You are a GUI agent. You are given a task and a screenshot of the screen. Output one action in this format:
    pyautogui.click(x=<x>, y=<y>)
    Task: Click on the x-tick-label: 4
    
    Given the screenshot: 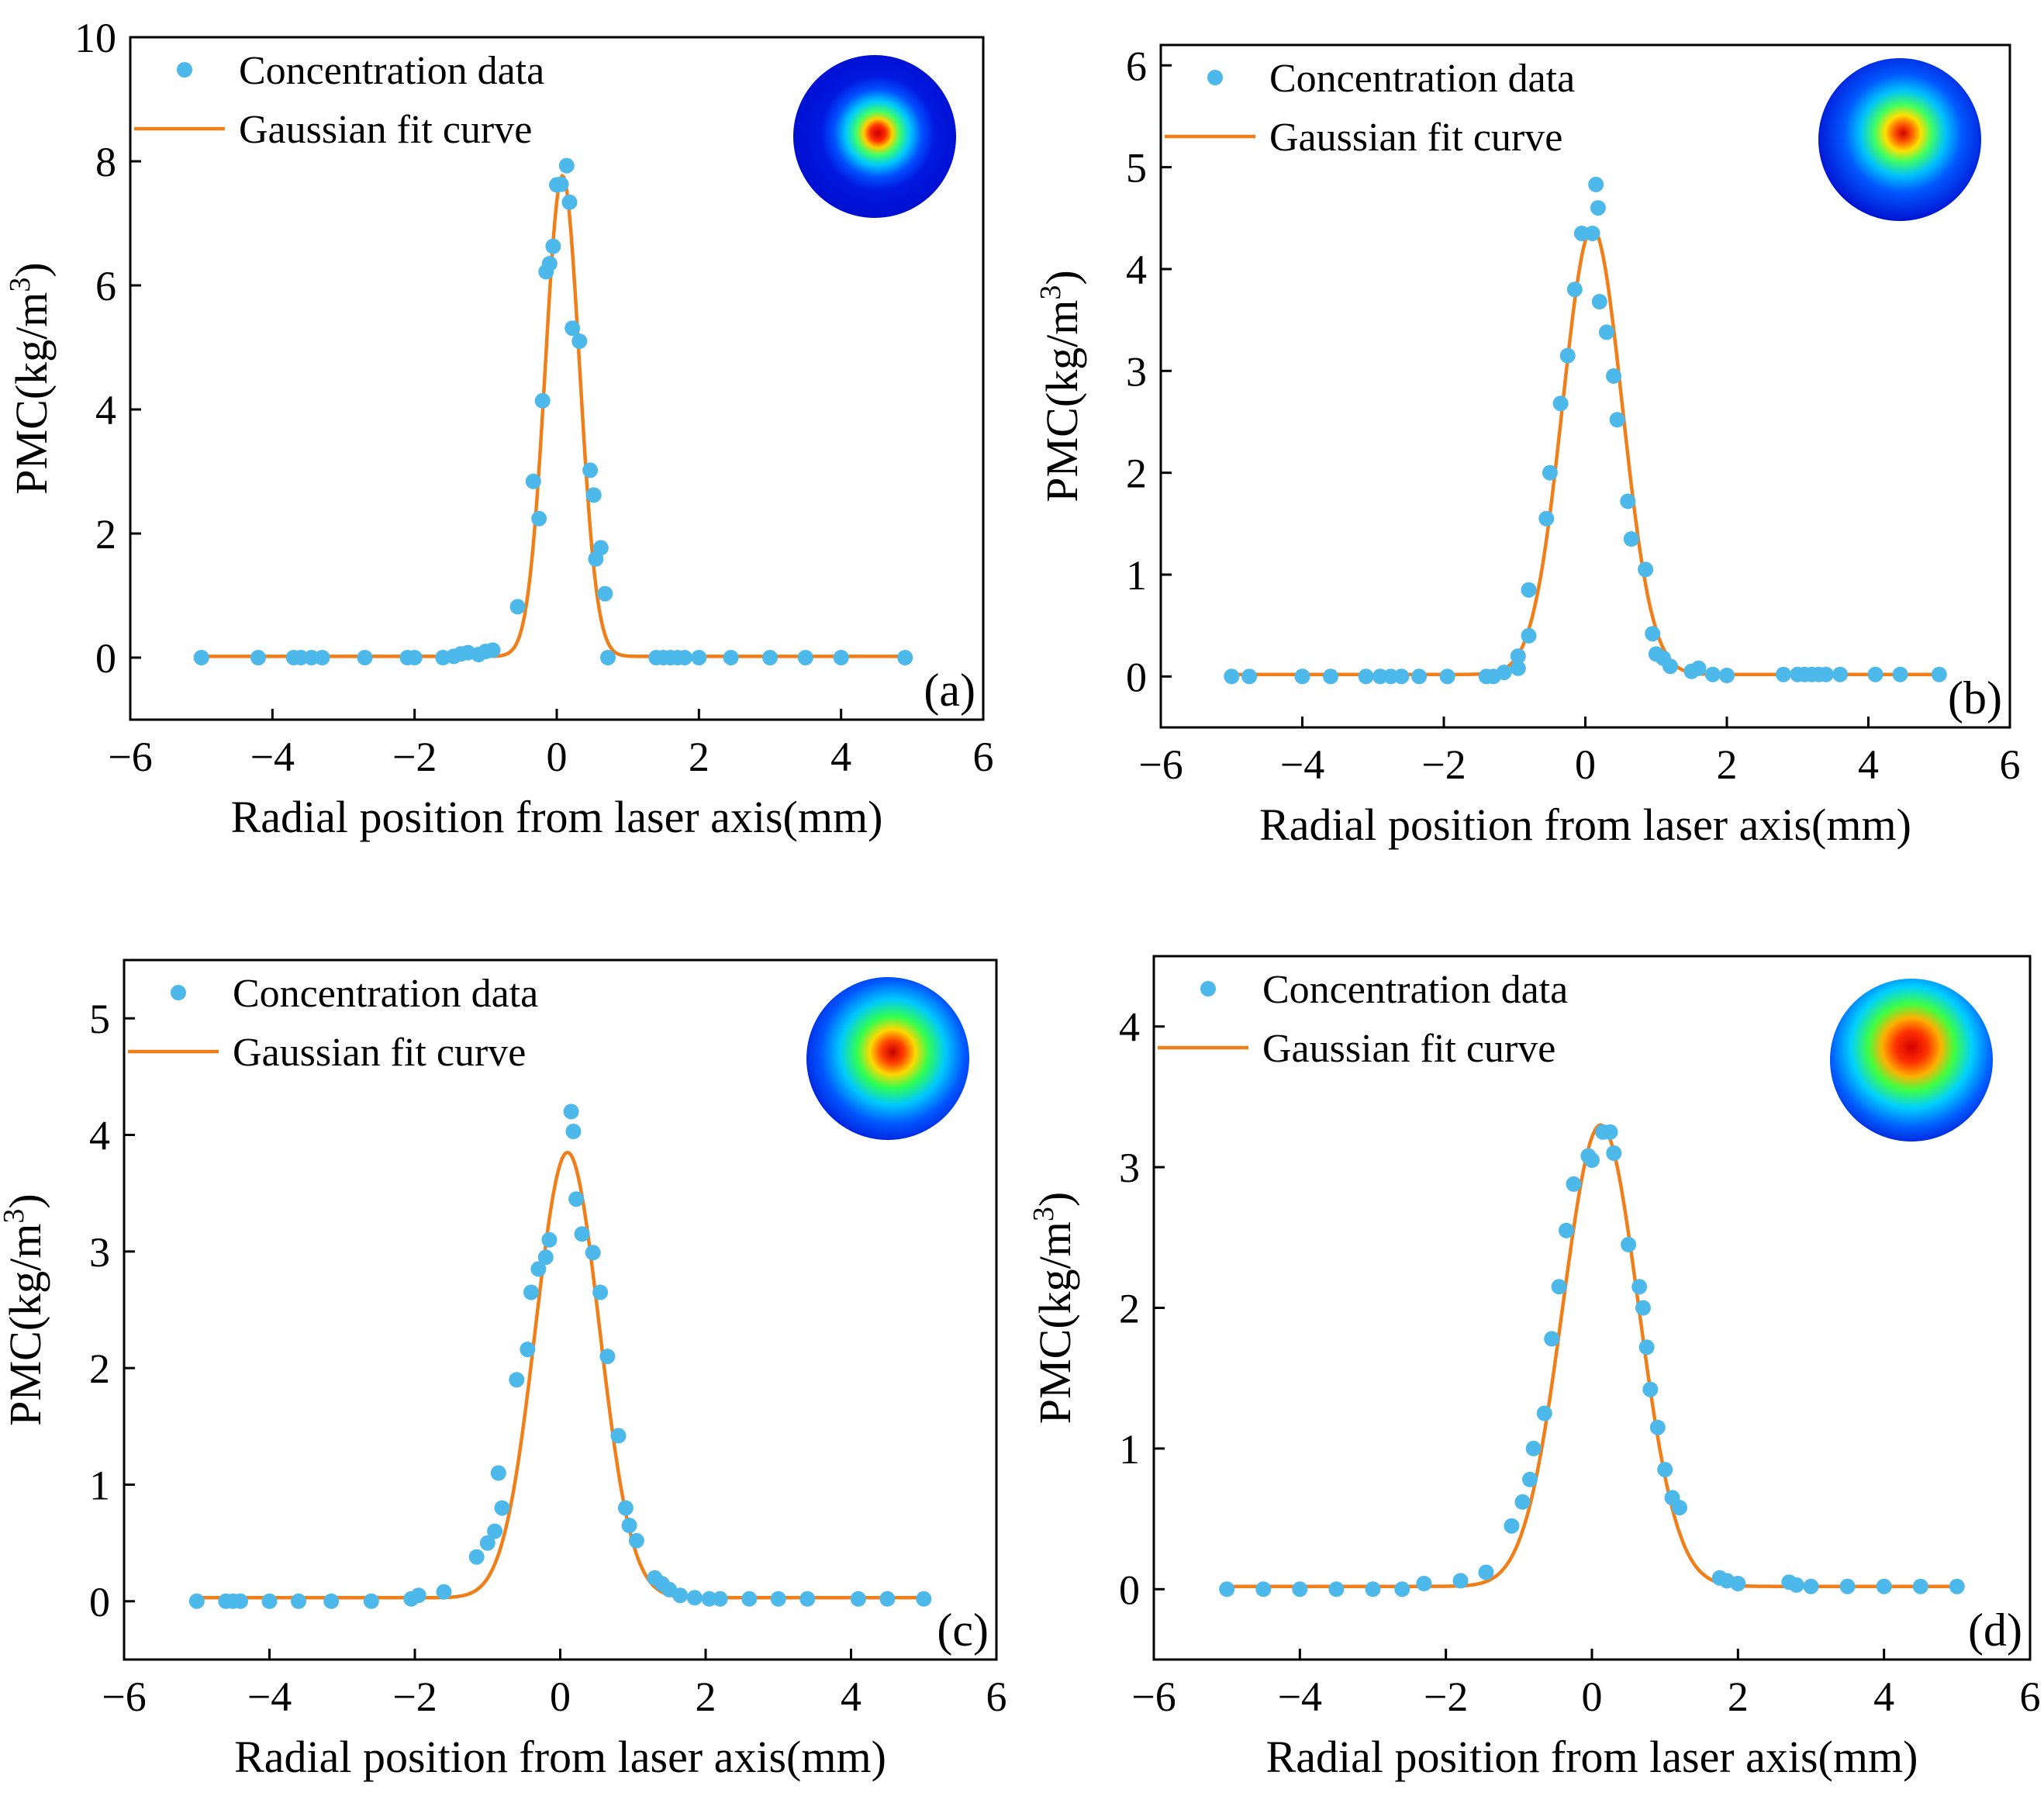 What is the action you would take?
    pyautogui.click(x=851, y=1696)
    